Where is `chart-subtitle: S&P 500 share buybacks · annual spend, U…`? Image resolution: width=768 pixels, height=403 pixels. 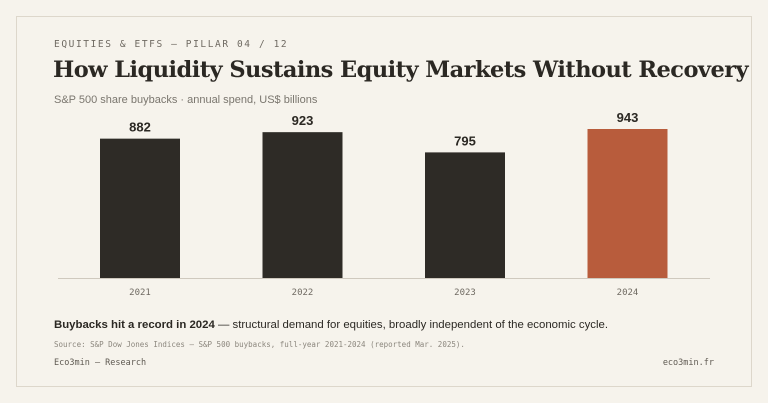
chart-subtitle: S&P 500 share buybacks · annual spend, U… is located at coordinates (186, 100).